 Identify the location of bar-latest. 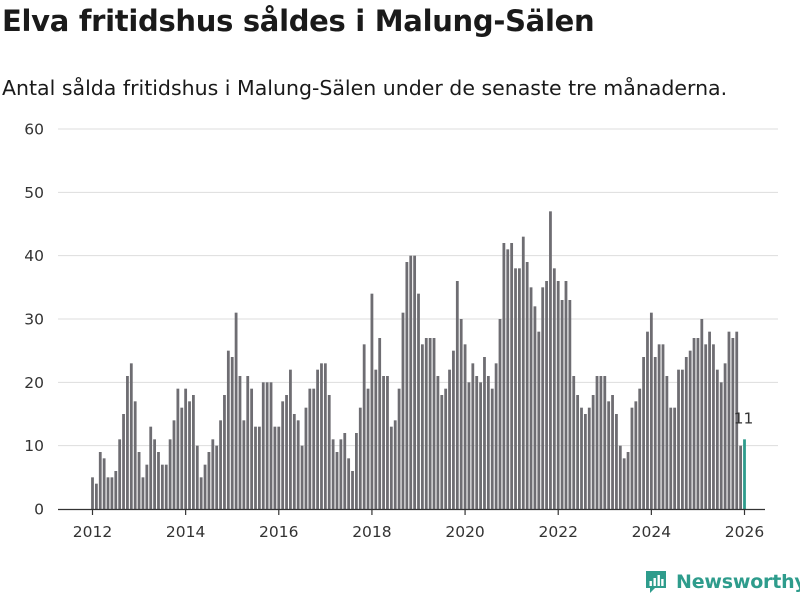
(744, 474).